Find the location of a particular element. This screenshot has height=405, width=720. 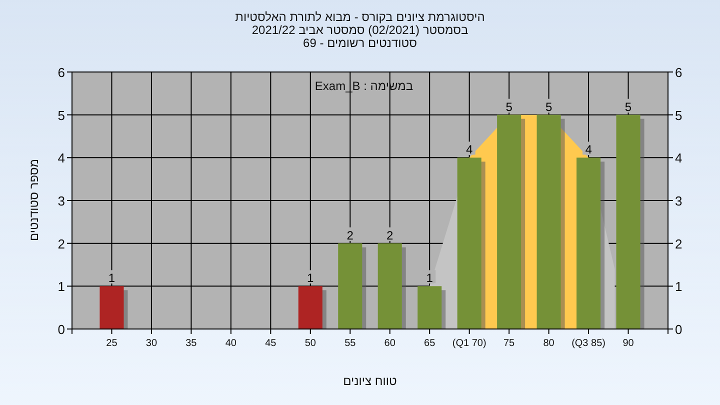

y2-tick-label: 0 is located at coordinates (678, 329).